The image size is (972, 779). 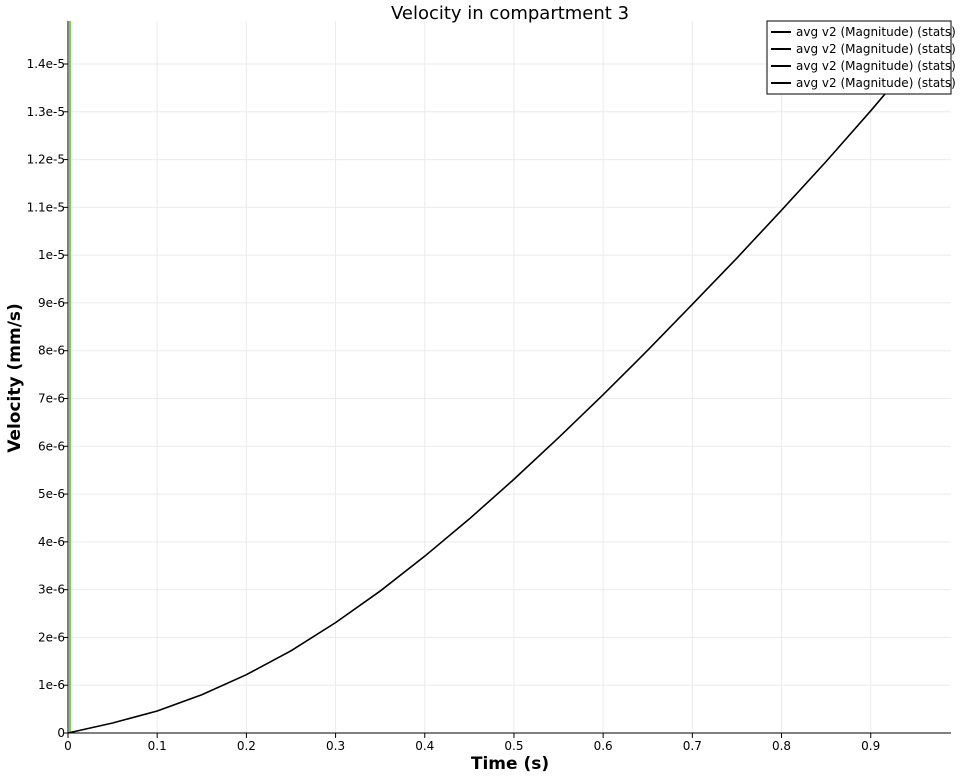 What do you see at coordinates (510, 13) in the screenshot?
I see `chart-title: Velocity in compartment 3` at bounding box center [510, 13].